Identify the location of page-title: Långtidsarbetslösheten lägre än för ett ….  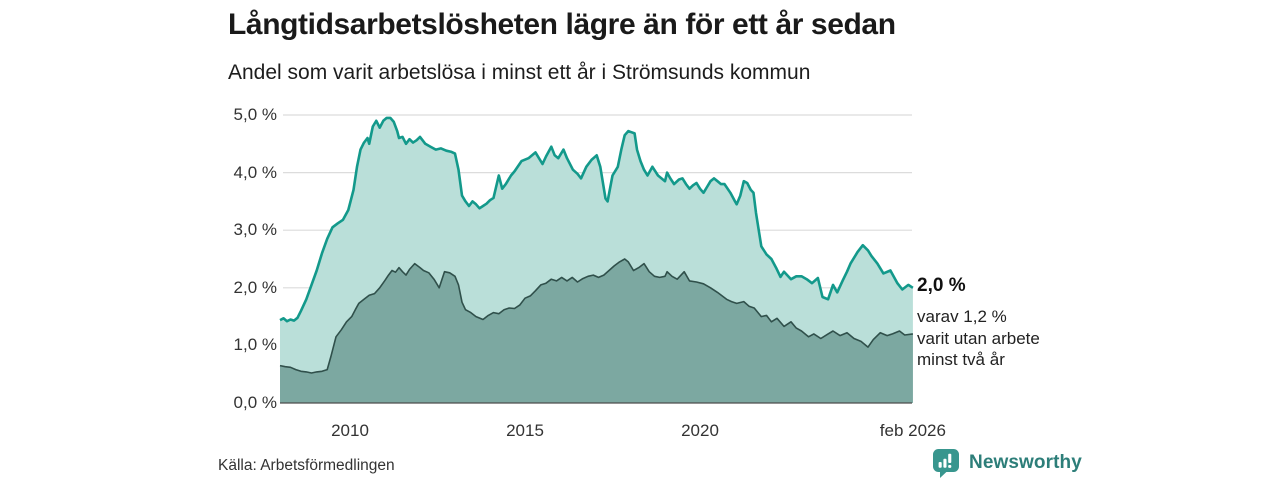
(562, 24).